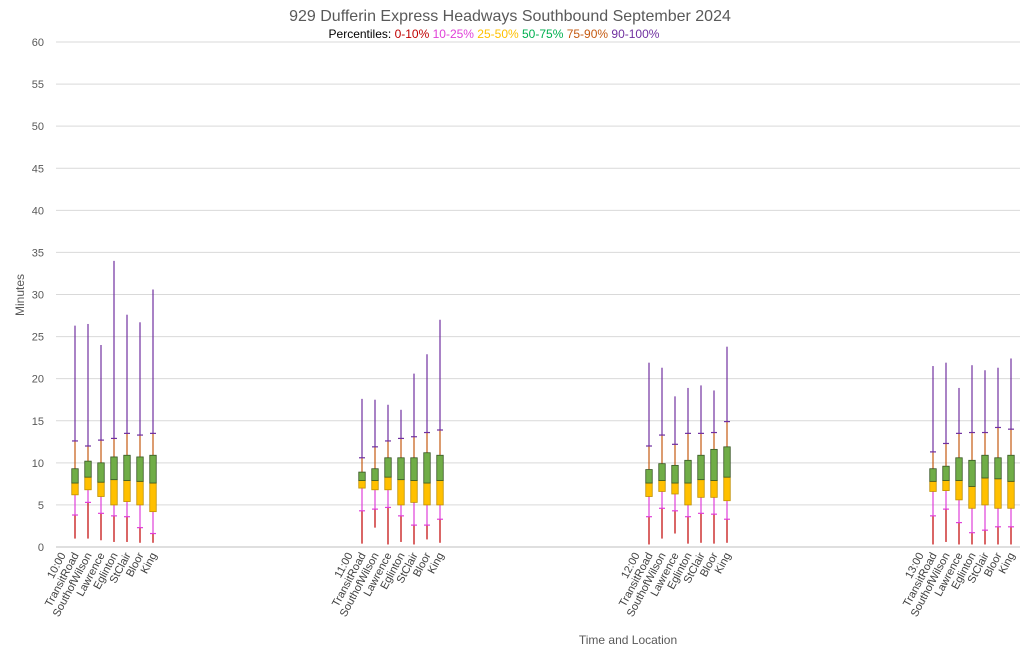 This screenshot has height=651, width=1024. Describe the element at coordinates (635, 34) in the screenshot. I see `legend-entry: 90-100%` at that location.